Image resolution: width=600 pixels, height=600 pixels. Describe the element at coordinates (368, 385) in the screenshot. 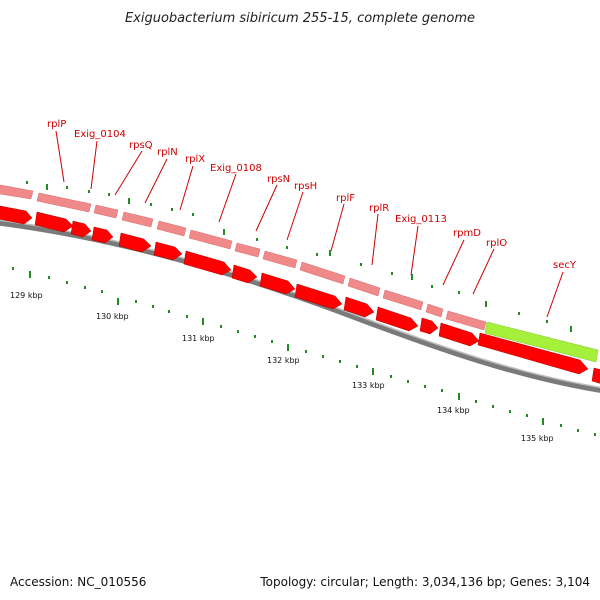

I see `kbp-label-133: 133 kbp` at that location.